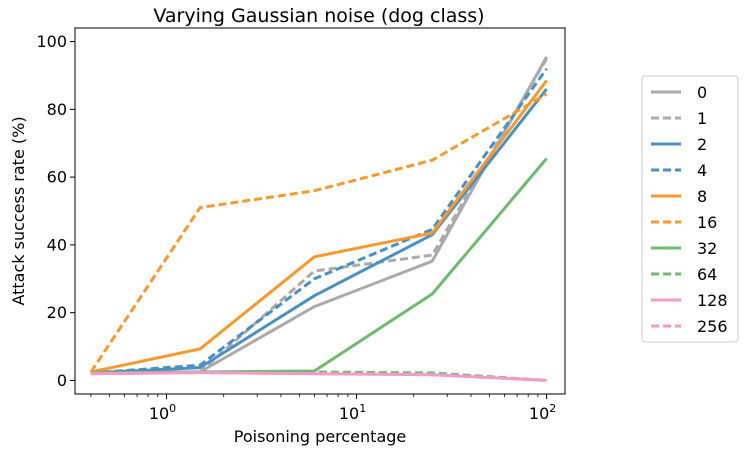 Image resolution: width=744 pixels, height=450 pixels. I want to click on legend-label-128: 128, so click(712, 300).